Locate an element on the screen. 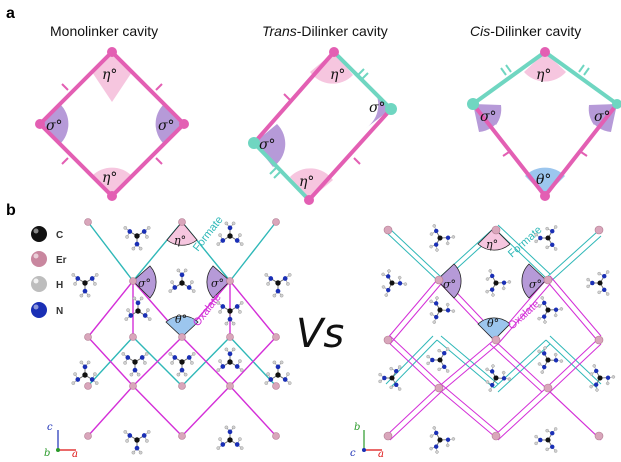 The width and height of the screenshot is (621, 462). cis-ticks-oxalate is located at coordinates (545, 154).